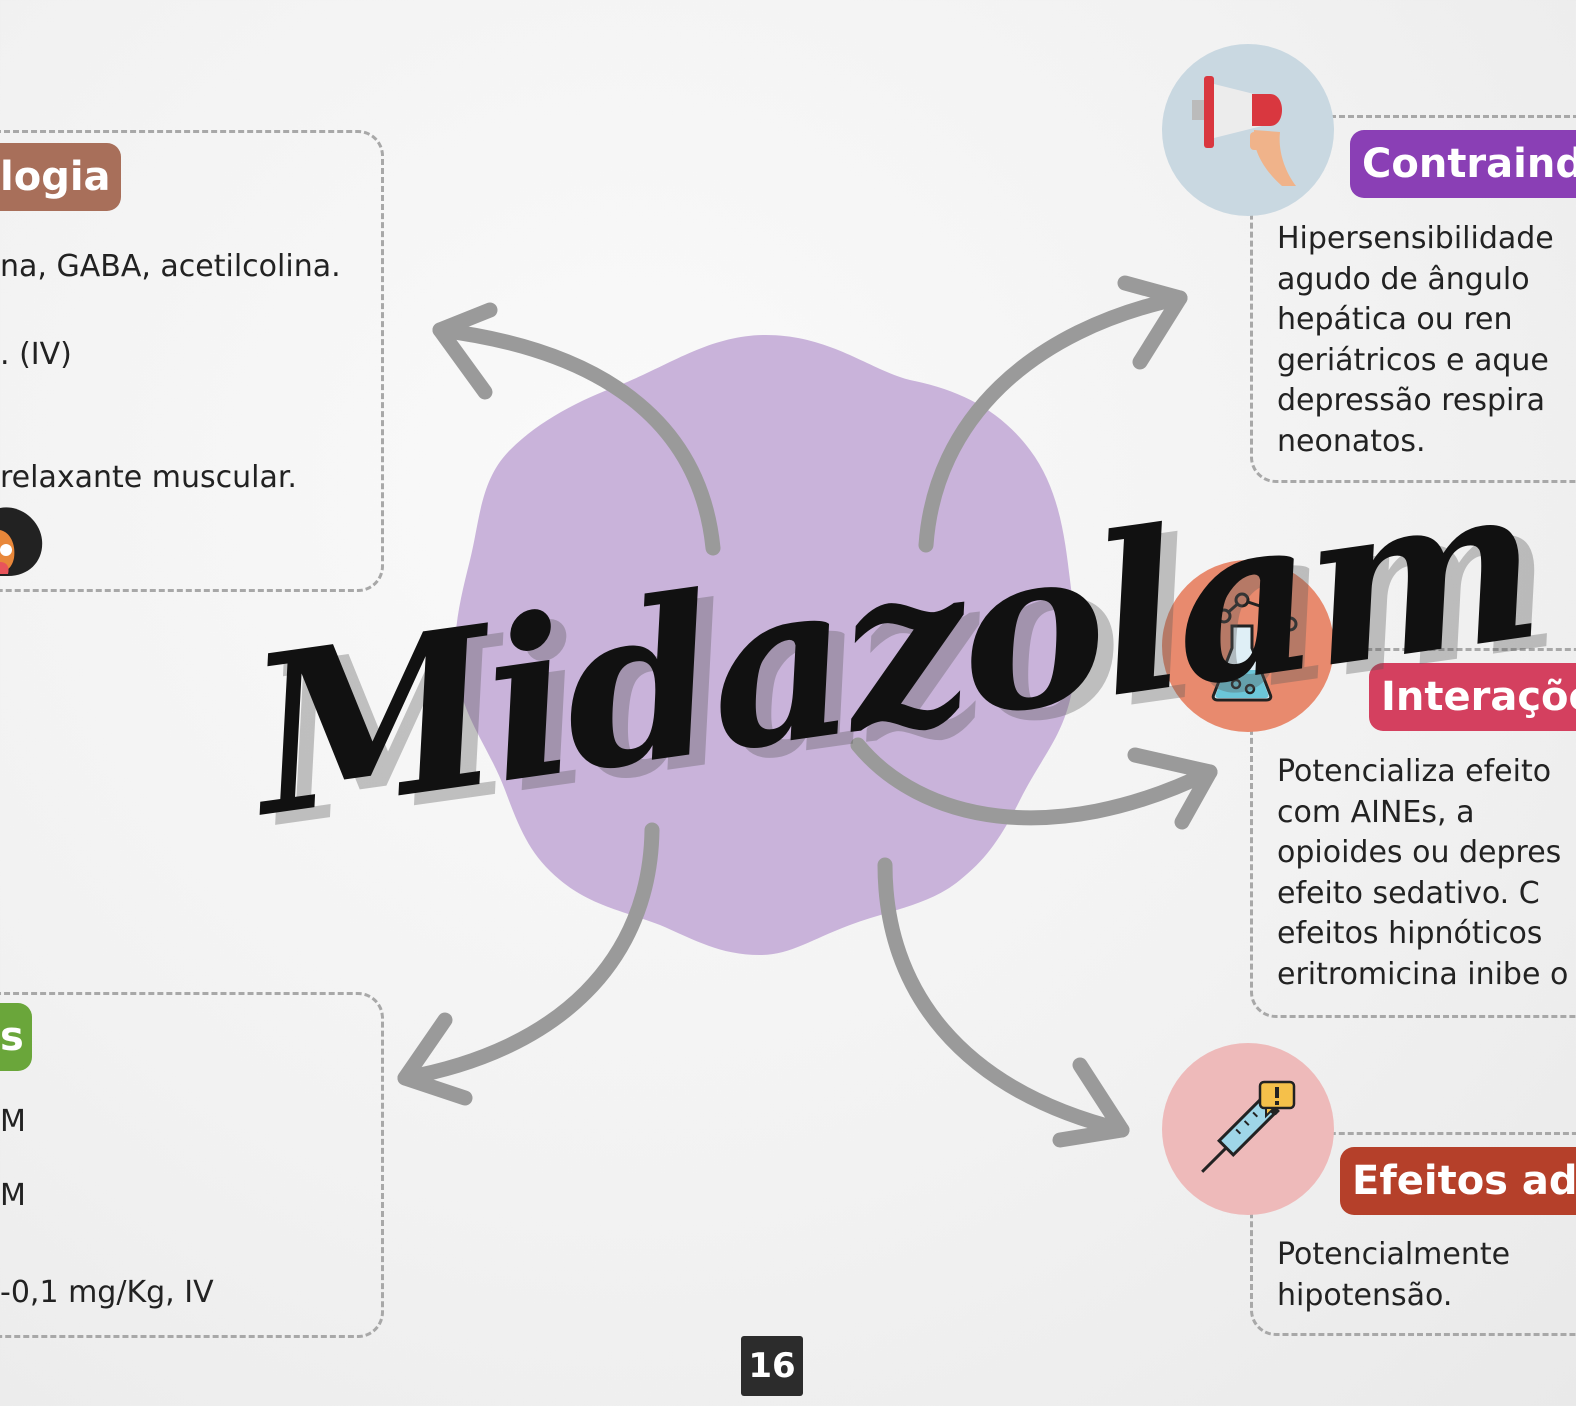 The height and width of the screenshot is (1406, 1576). I want to click on doses-line-1: M, so click(13, 1121).